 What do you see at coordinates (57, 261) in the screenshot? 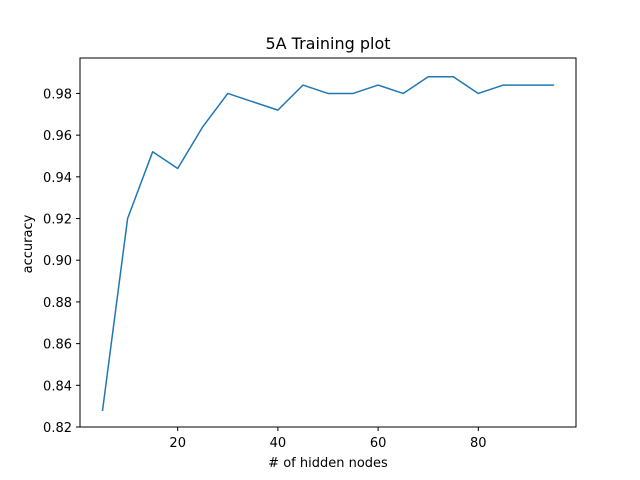
I see `y-tick-label: 0.90` at bounding box center [57, 261].